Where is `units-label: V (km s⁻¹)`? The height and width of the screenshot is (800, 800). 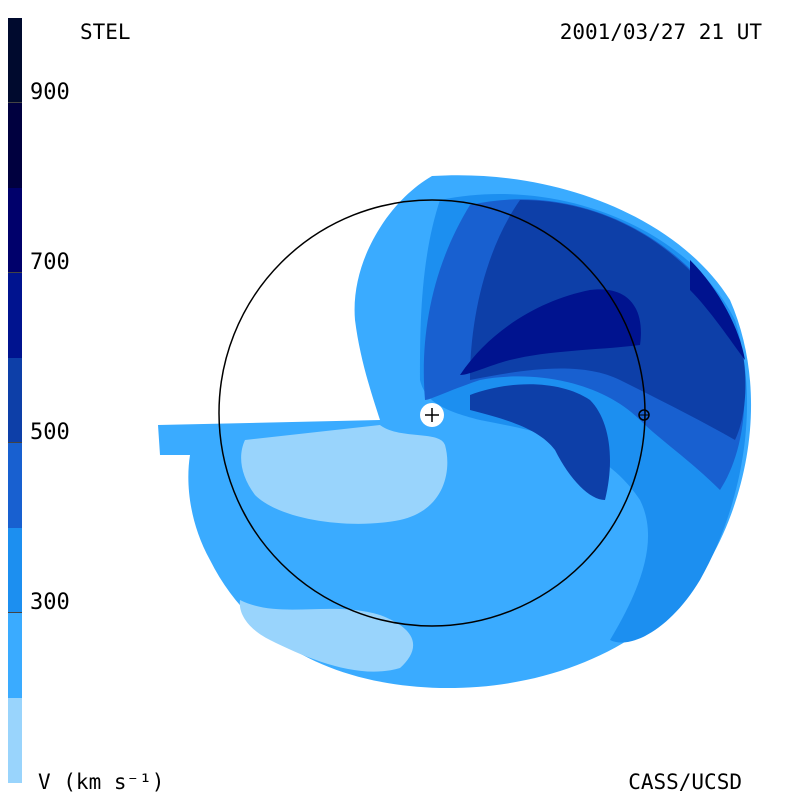
units-label: V (km s⁻¹) is located at coordinates (101, 782).